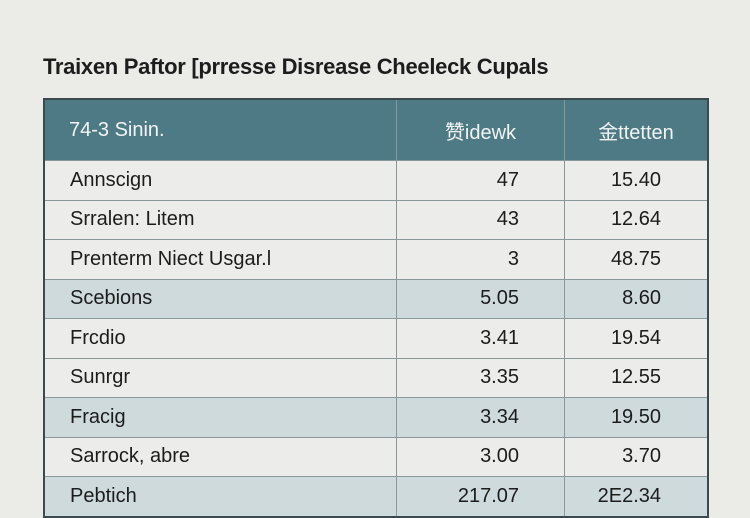  Describe the element at coordinates (636, 417) in the screenshot. I see `table-cell: 19.50` at that location.